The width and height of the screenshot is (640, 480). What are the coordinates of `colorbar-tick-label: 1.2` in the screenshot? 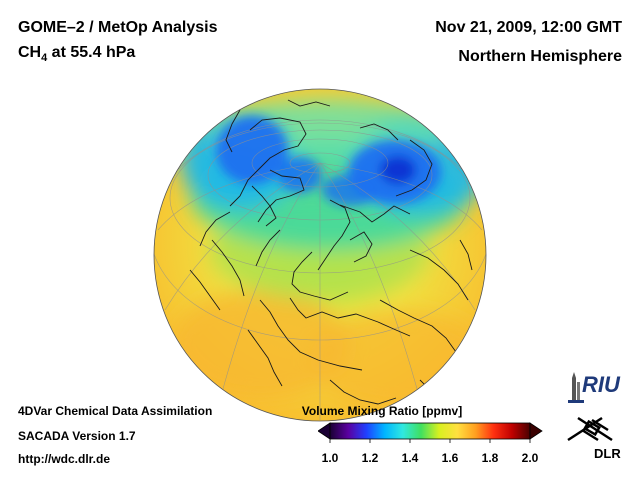 It's located at (370, 458).